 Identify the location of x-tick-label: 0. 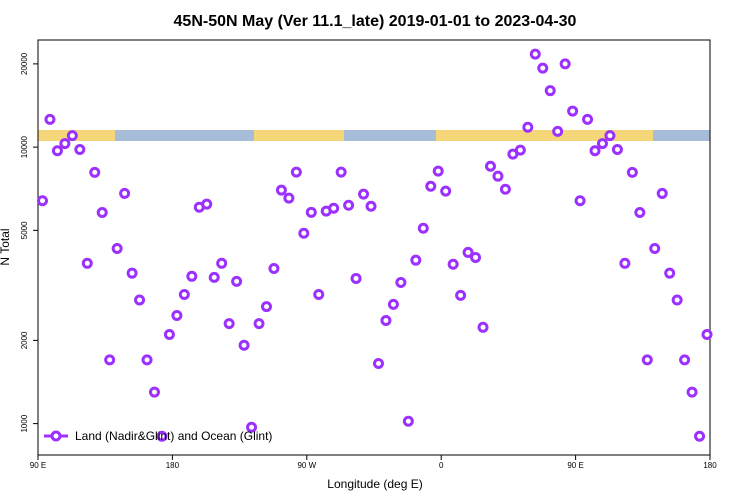
(441, 465).